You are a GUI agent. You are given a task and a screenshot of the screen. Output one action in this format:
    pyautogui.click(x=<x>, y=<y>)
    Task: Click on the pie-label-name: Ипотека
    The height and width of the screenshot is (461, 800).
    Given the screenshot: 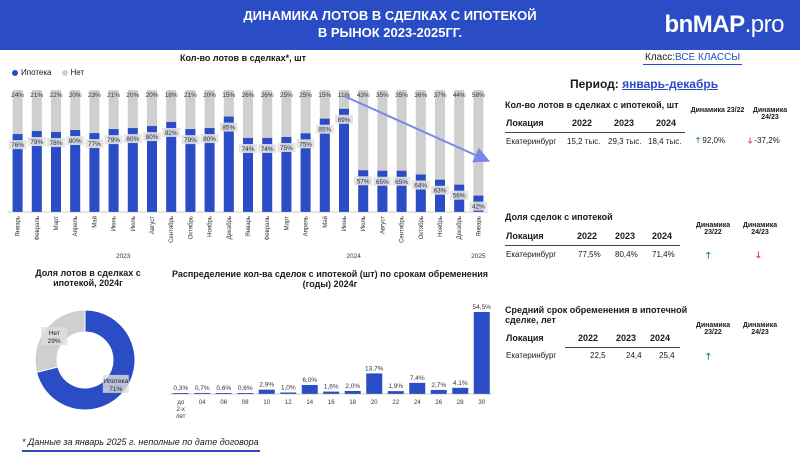 What is the action you would take?
    pyautogui.click(x=115, y=381)
    